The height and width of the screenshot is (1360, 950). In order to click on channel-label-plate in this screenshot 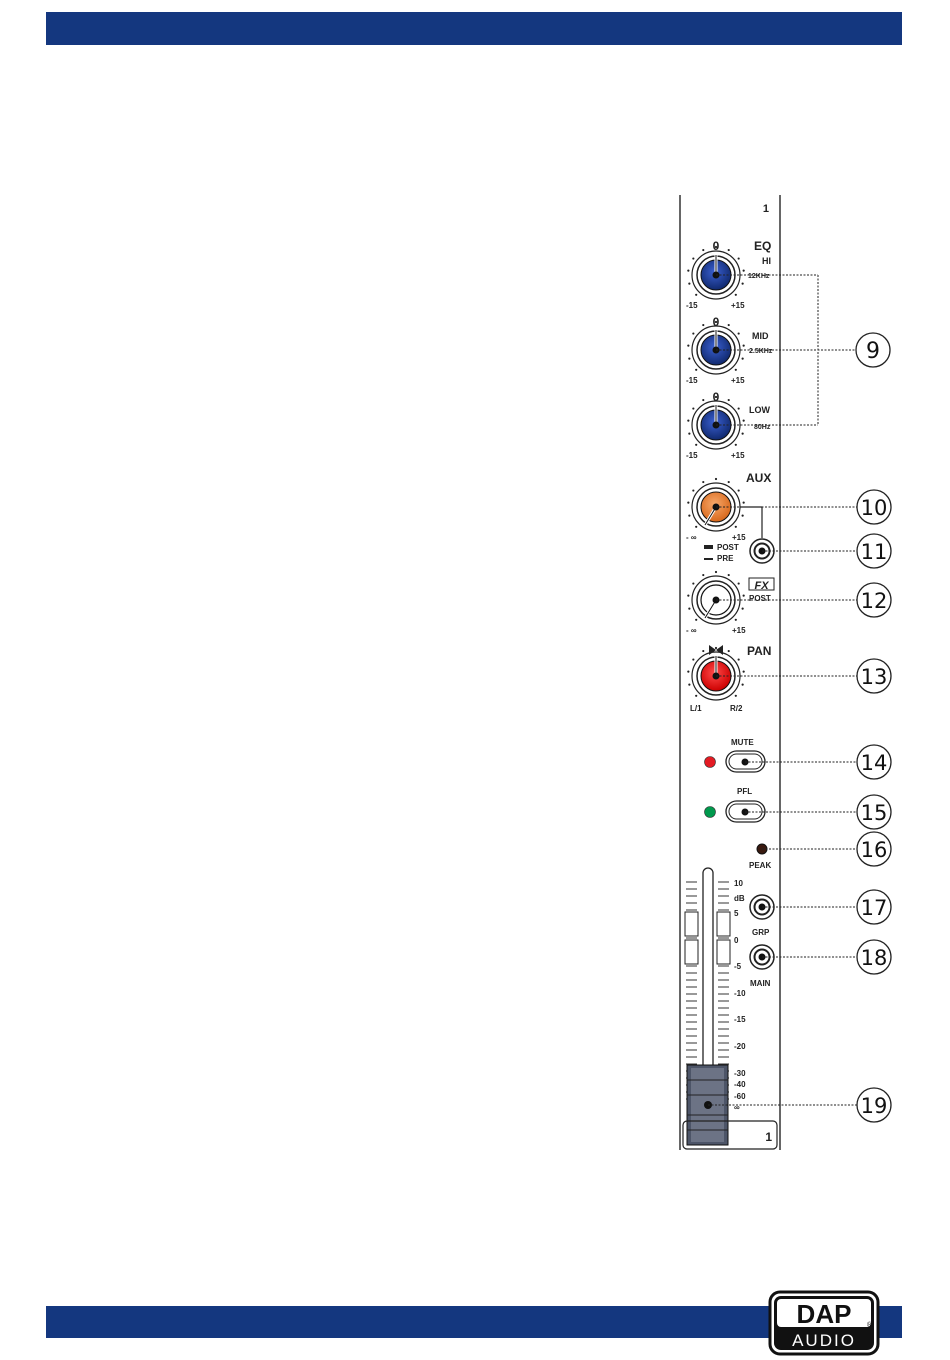, I will do `click(730, 1135)`.